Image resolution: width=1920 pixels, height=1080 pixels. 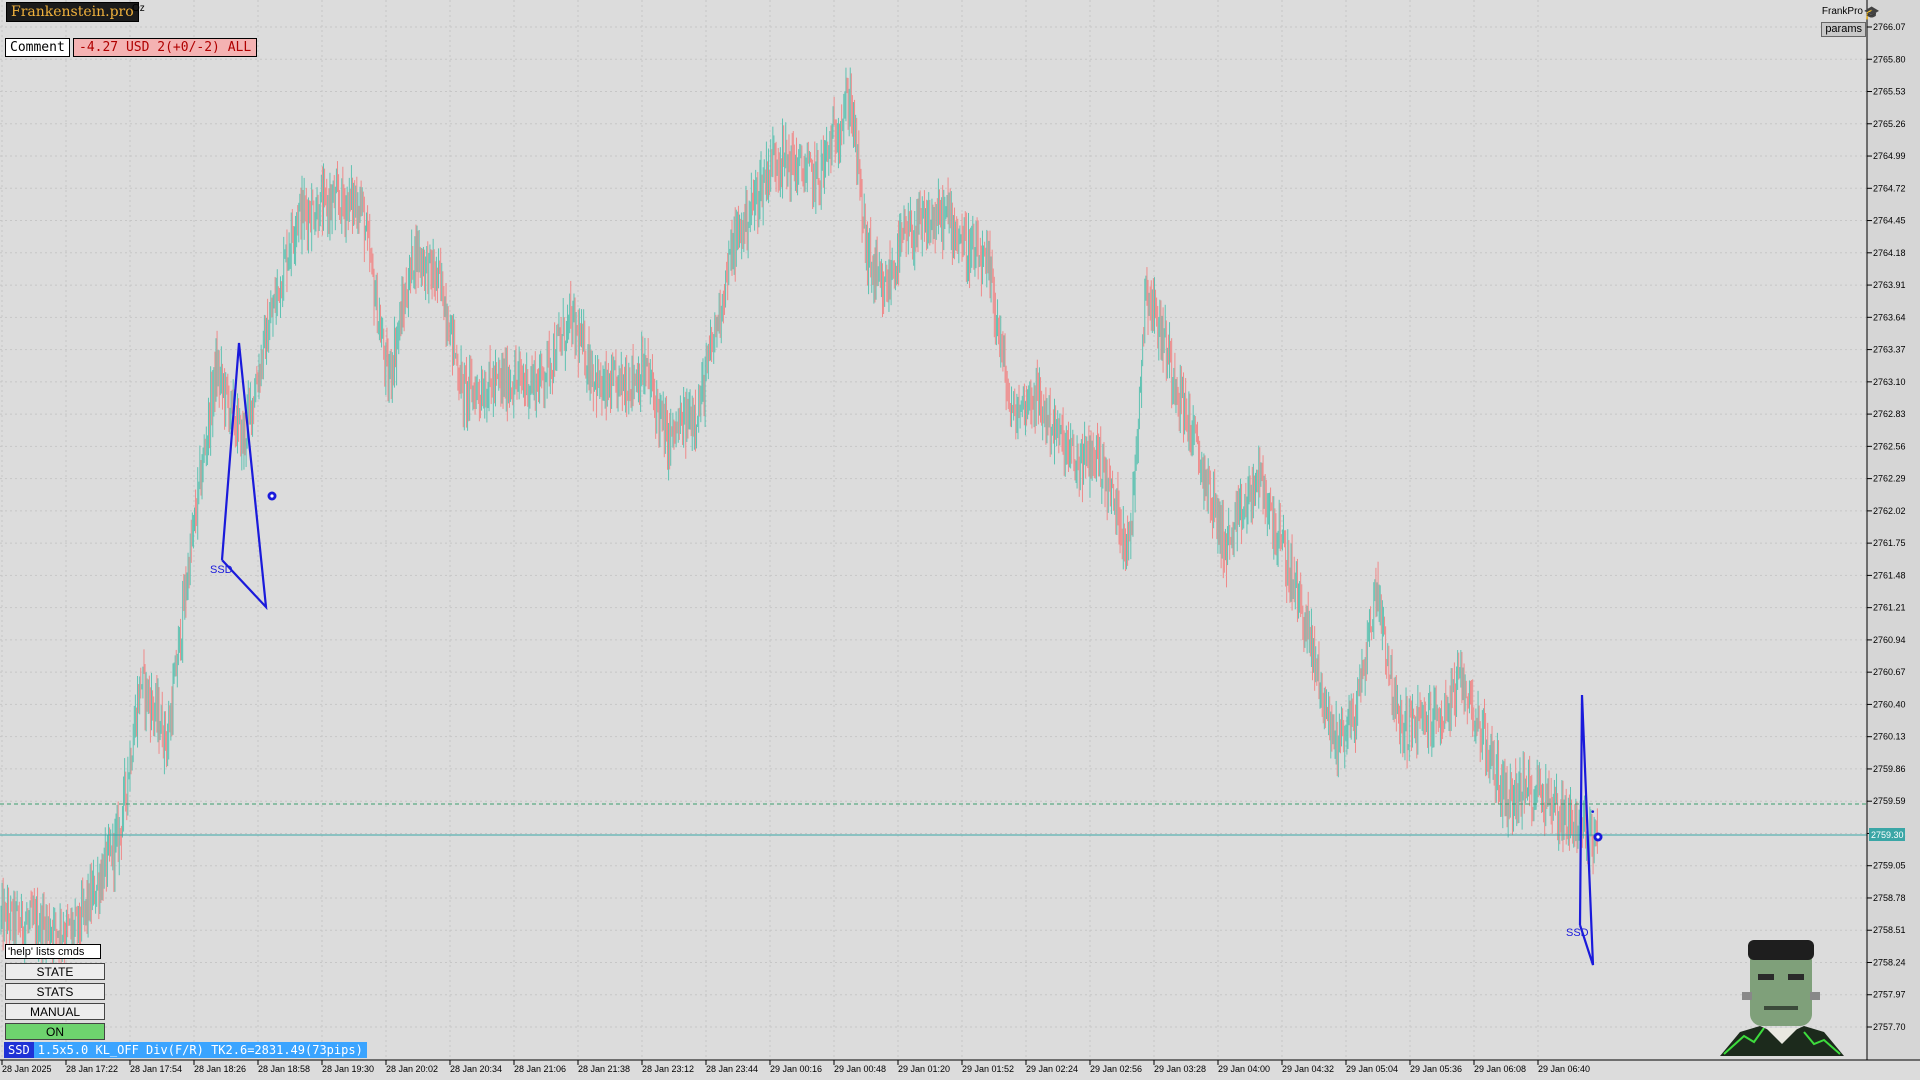 I want to click on comment-button: Comment, so click(x=37, y=47).